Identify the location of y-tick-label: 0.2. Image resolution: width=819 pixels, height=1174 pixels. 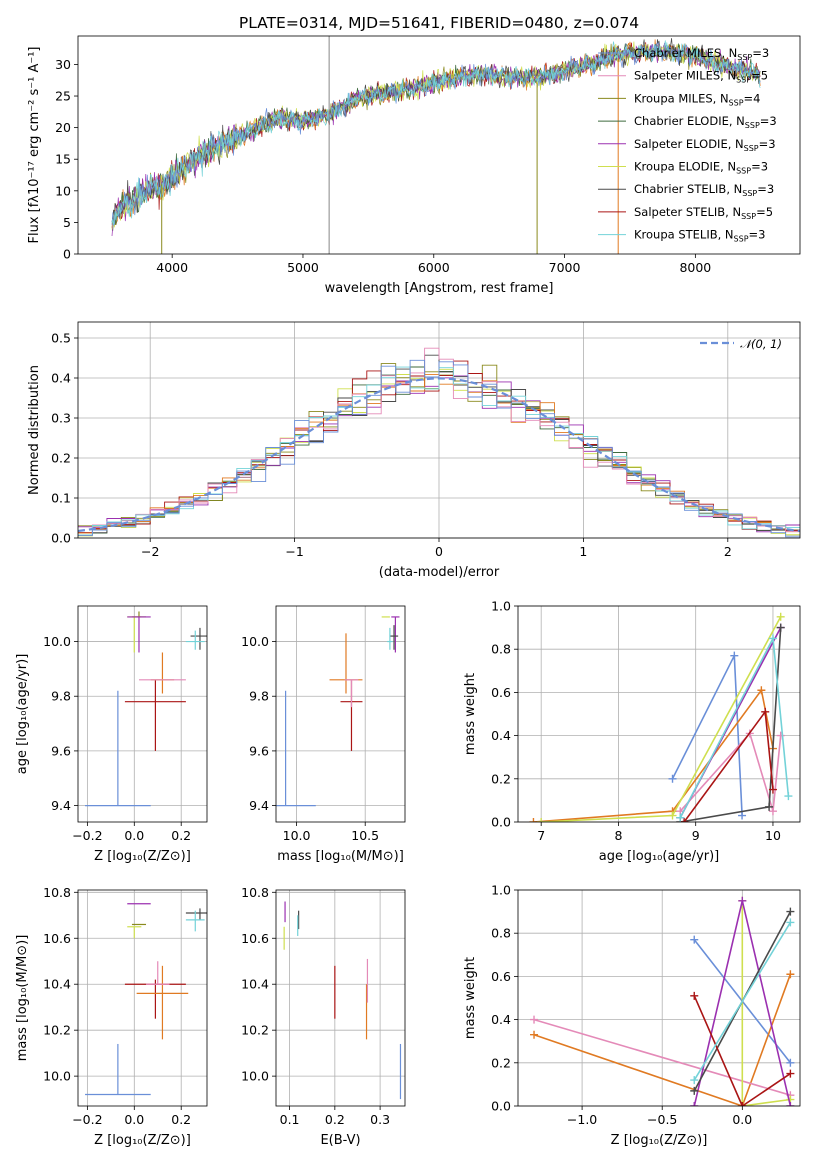
(501, 778).